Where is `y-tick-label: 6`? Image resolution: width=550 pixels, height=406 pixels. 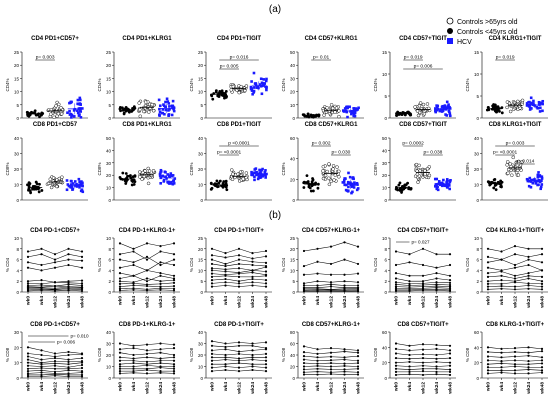 y-tick-label: 6 is located at coordinates (385, 260).